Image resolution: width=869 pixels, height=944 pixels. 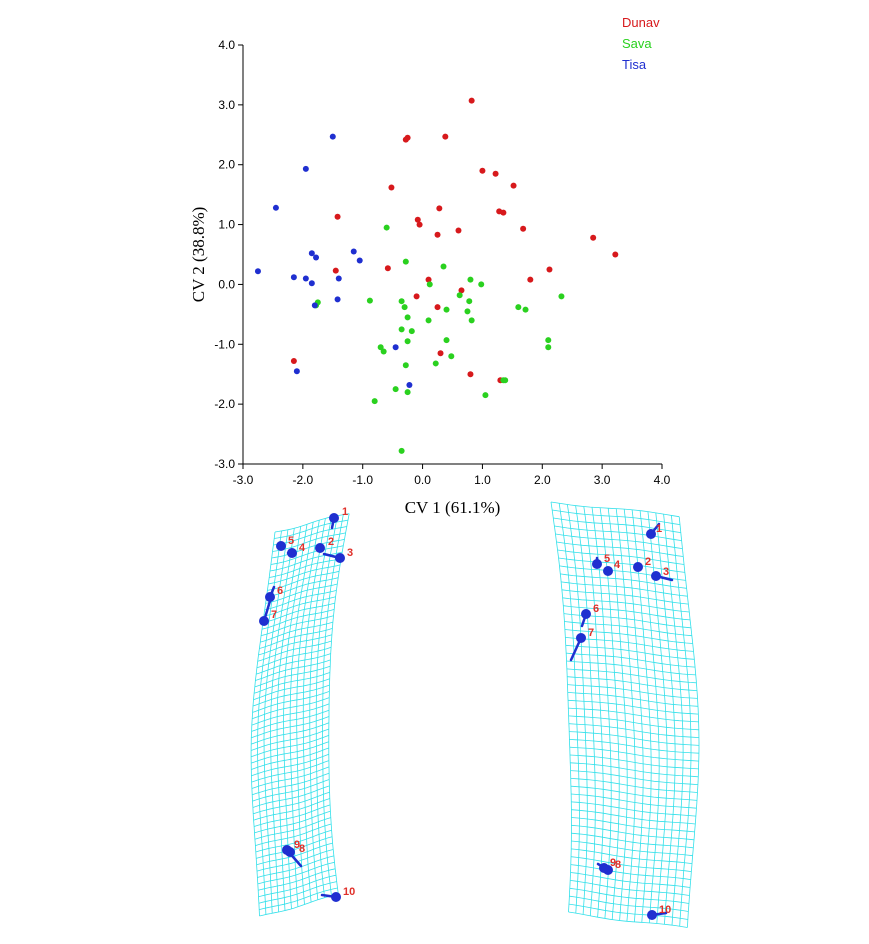 I want to click on x-axis-title: CV 1 (61.1%), so click(x=453, y=507).